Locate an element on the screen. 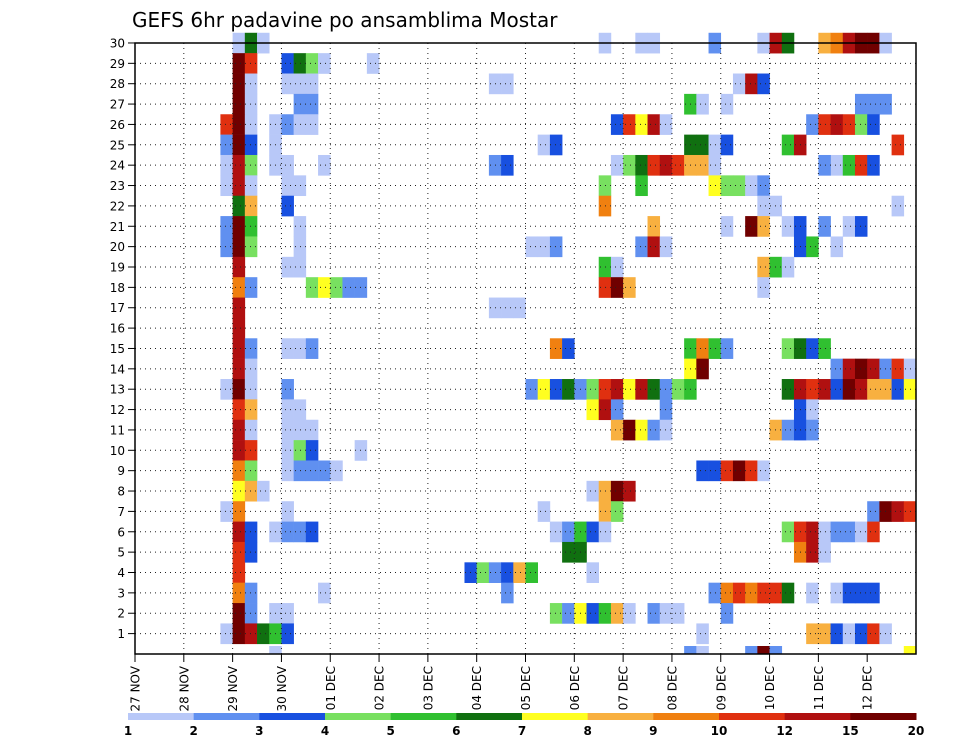 The image size is (960, 742). y-tick-label: 3 is located at coordinates (121, 593).